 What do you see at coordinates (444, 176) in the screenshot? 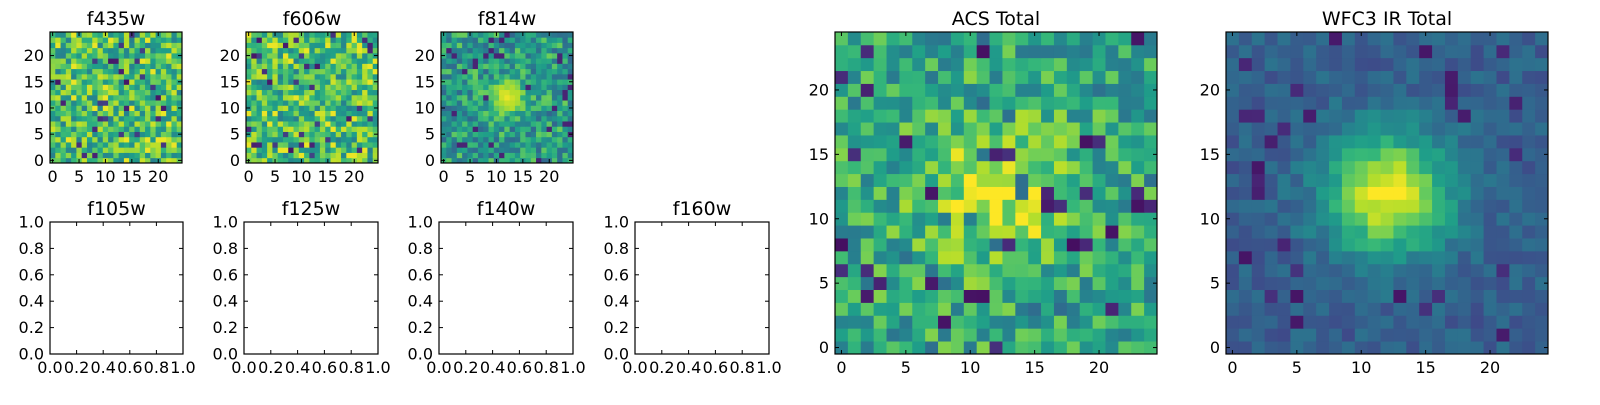
I see `x-tick-label: 0` at bounding box center [444, 176].